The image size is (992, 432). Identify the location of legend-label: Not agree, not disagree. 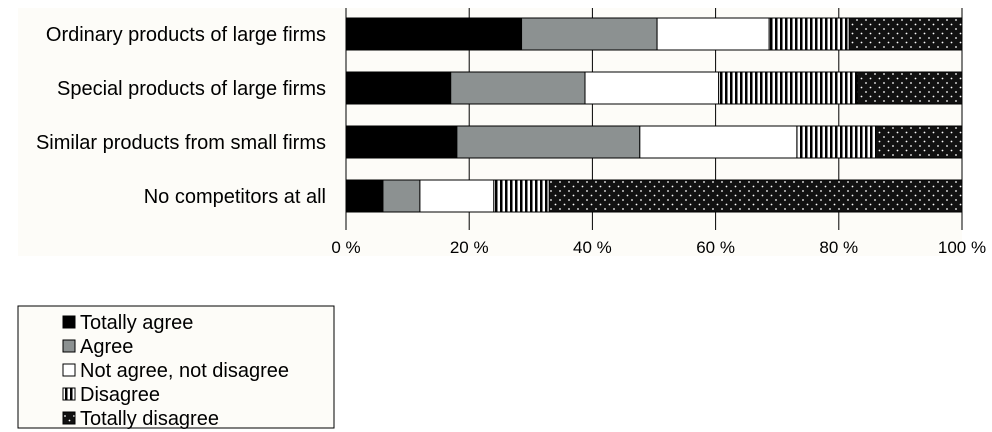
(184, 371).